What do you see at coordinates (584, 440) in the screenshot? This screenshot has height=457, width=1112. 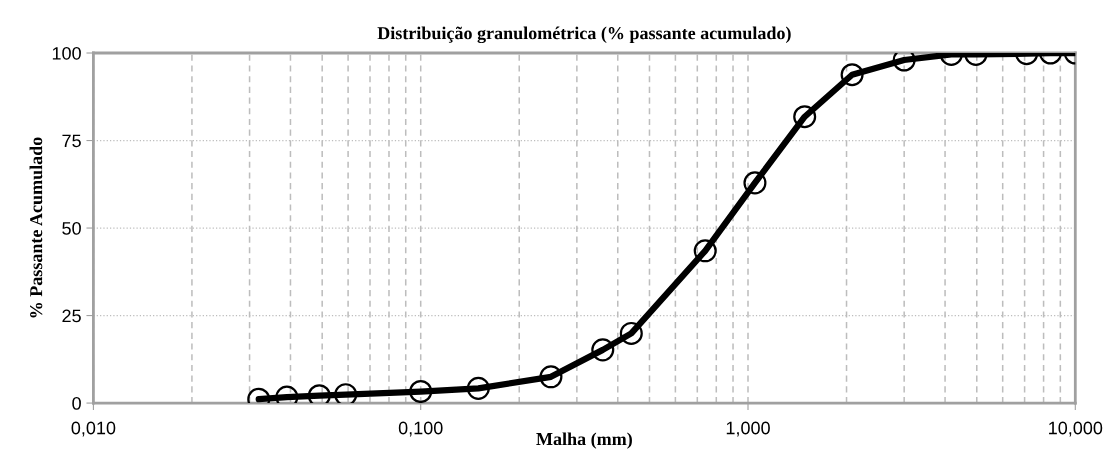 I see `x-axis-title: Malha (mm)` at bounding box center [584, 440].